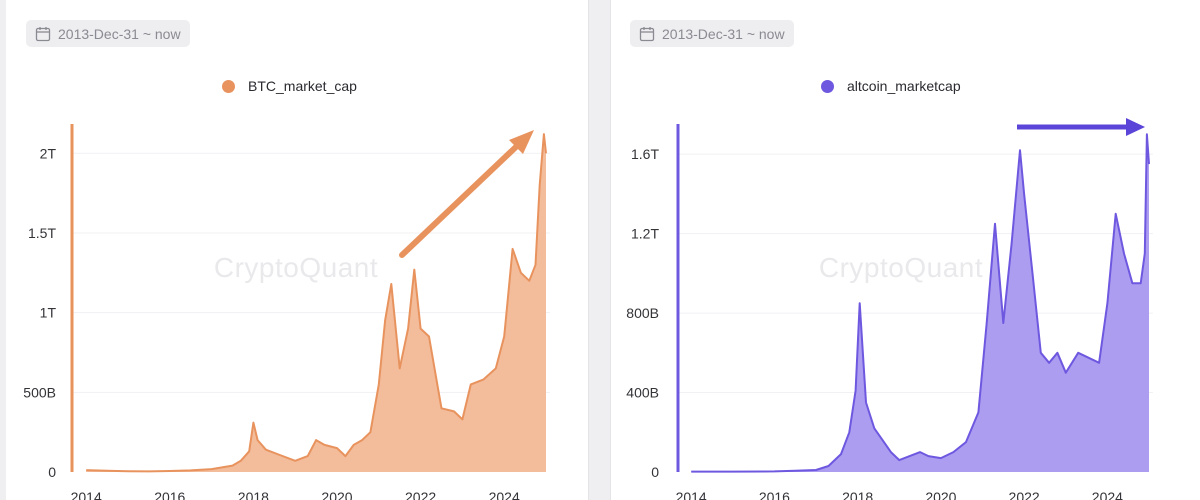  Describe the element at coordinates (48, 313) in the screenshot. I see `y-tick-label: 1T` at that location.